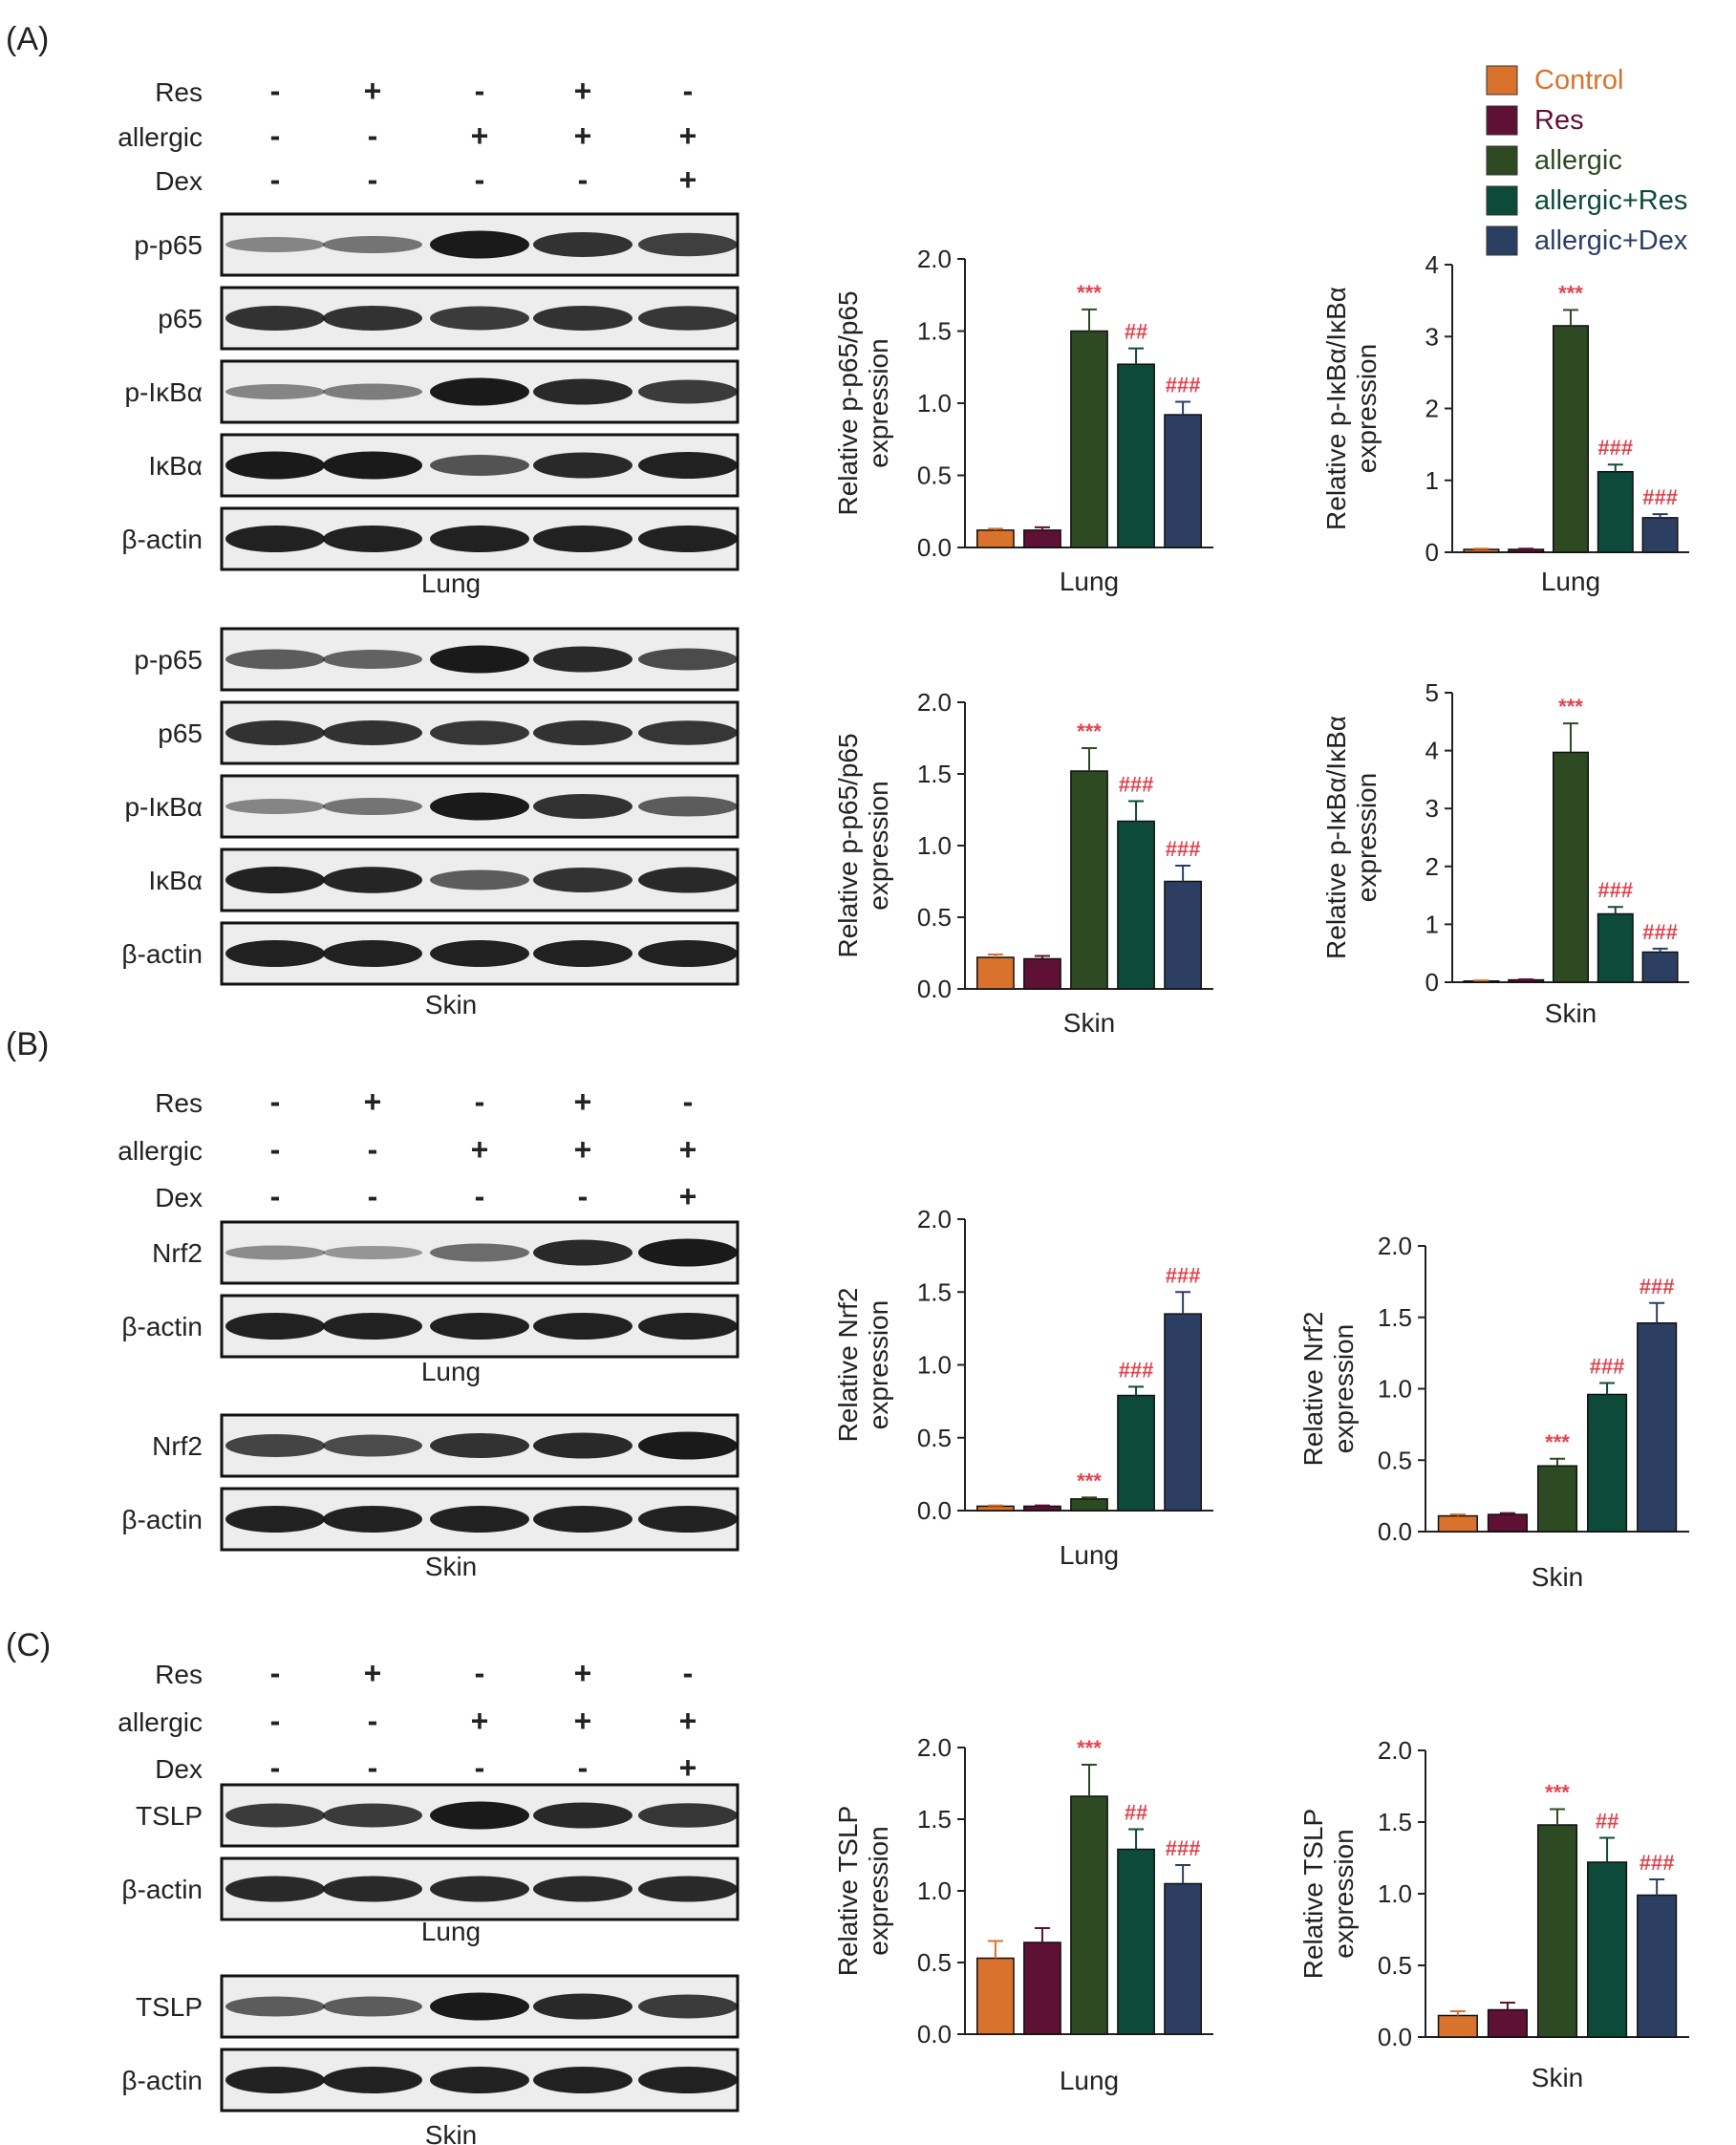 The image size is (1736, 2145). I want to click on significance-label: ###, so click(1183, 1848).